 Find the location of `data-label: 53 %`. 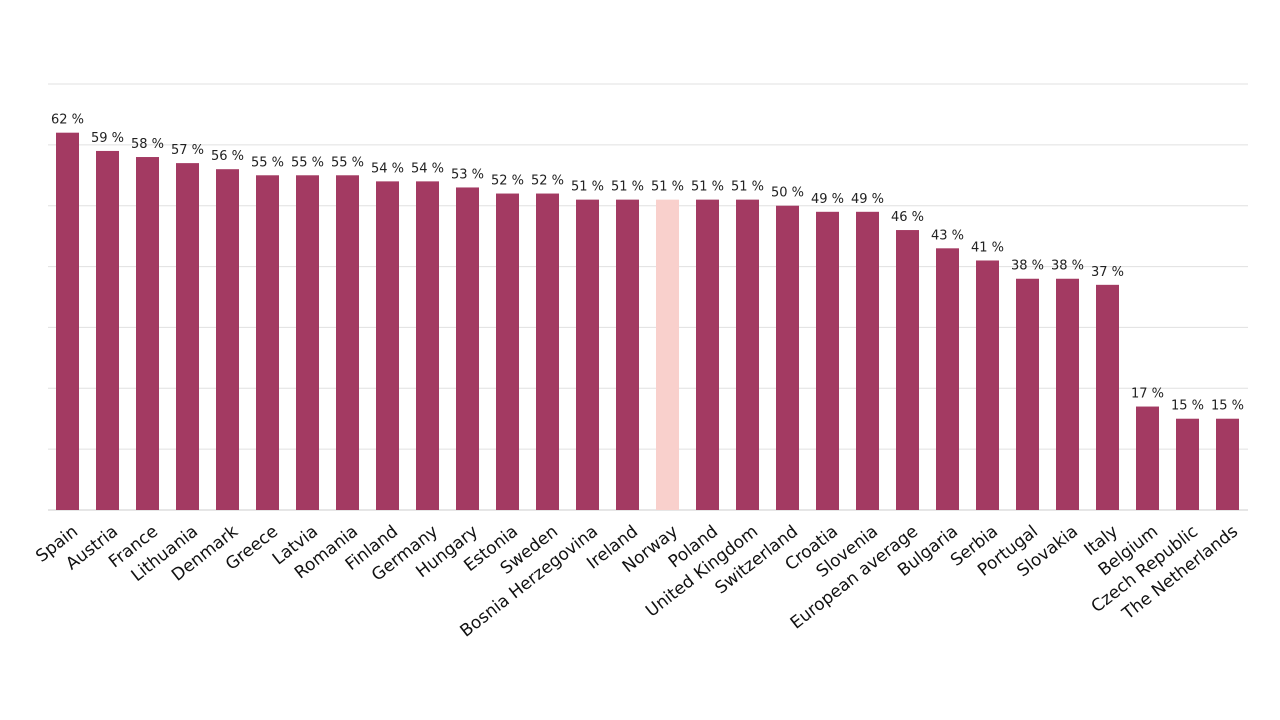

data-label: 53 % is located at coordinates (467, 174).